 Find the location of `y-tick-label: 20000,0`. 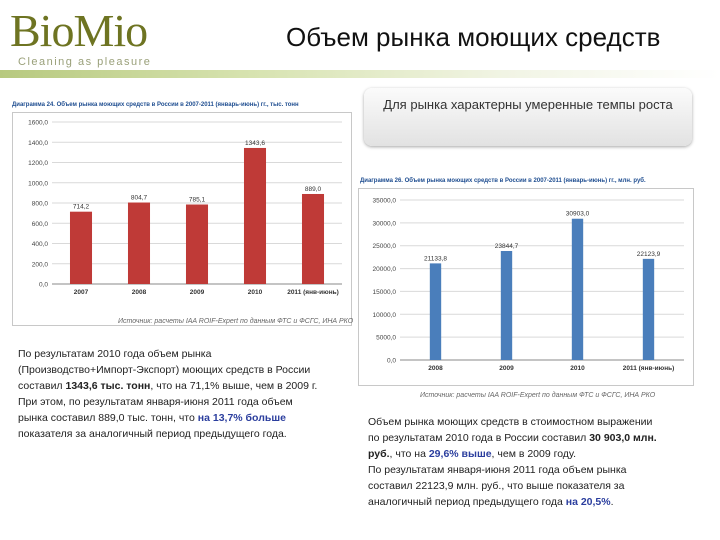

y-tick-label: 20000,0 is located at coordinates (385, 269).